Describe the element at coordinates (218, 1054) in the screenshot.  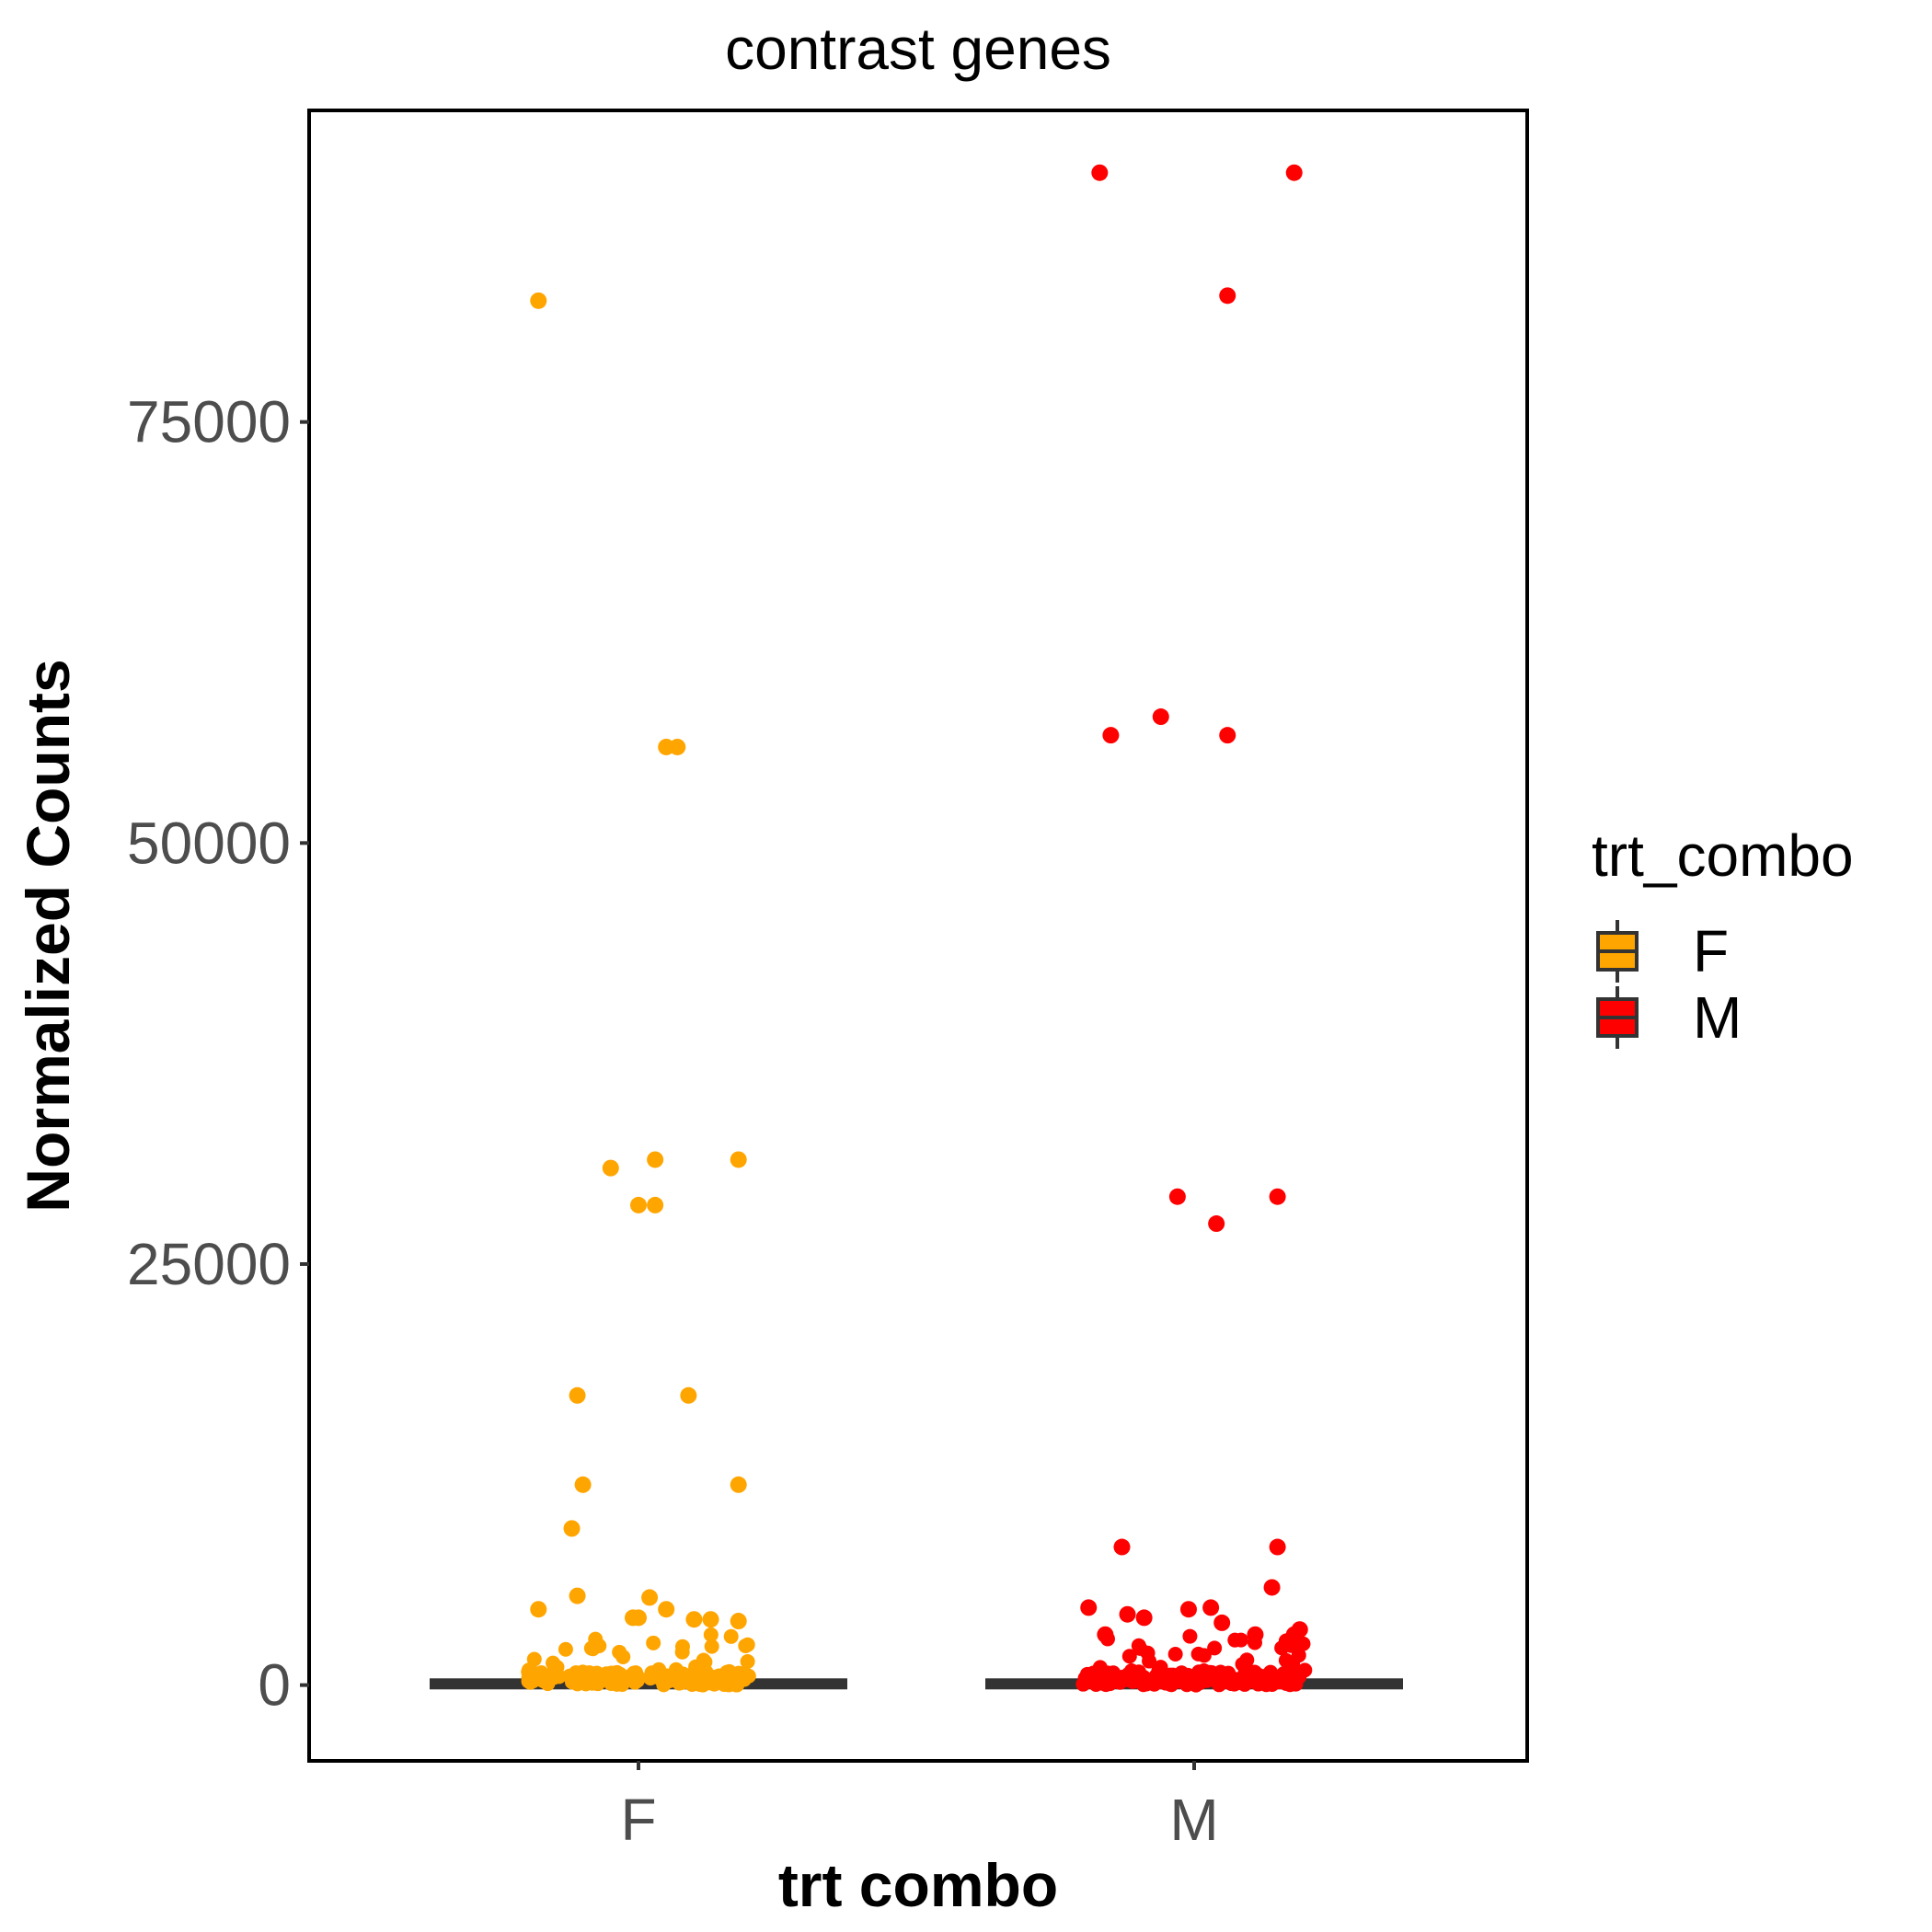
I see `y-axis: 0 25000 50000 75000` at that location.